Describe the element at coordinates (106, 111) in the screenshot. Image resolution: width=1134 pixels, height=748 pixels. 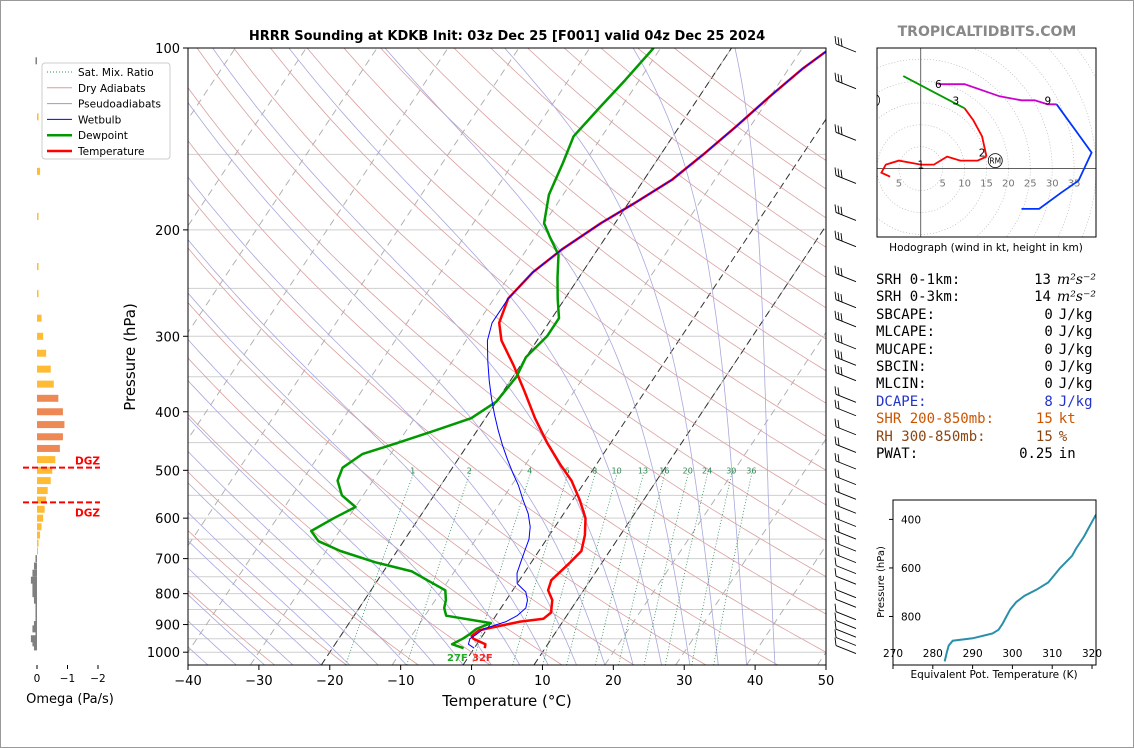
I see `legend-box` at that location.